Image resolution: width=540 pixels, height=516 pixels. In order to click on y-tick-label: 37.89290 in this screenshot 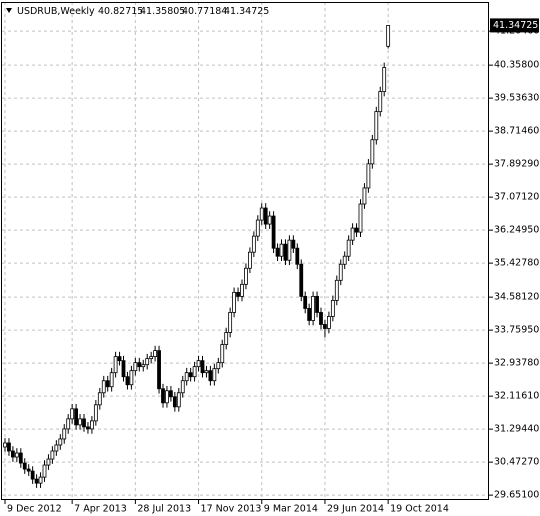, I will do `click(516, 164)`.